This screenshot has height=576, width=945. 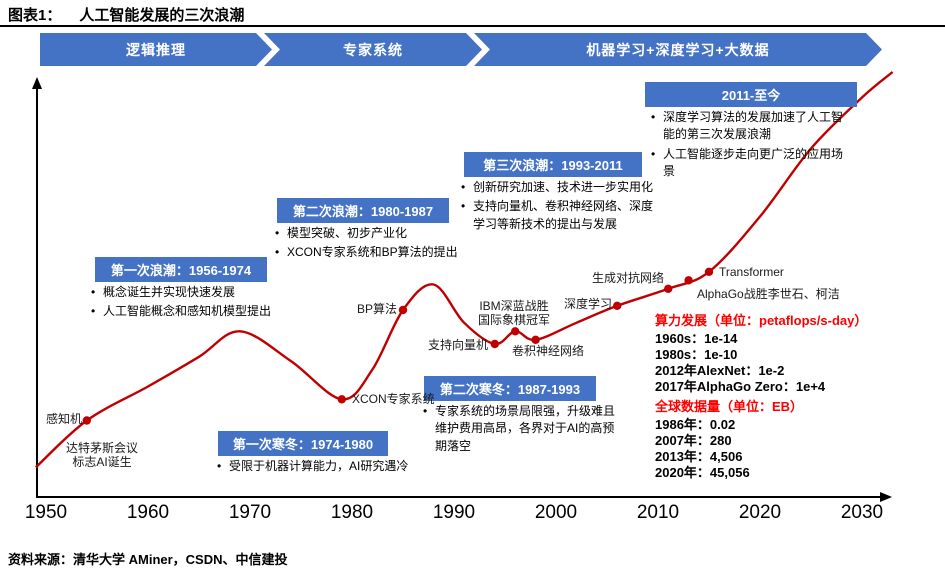 What do you see at coordinates (472, 26) in the screenshot?
I see `title-divider` at bounding box center [472, 26].